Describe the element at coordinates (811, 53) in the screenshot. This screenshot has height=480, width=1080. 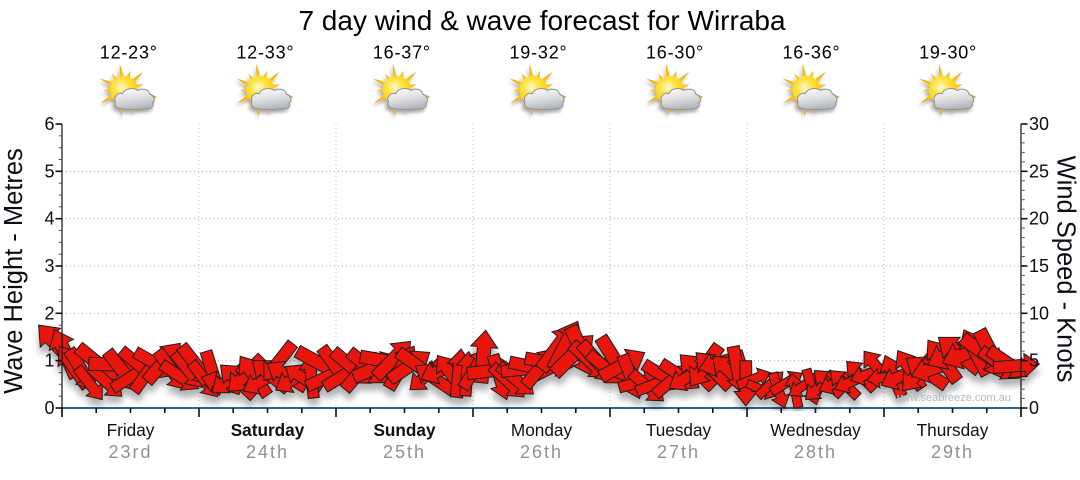
I see `svg-text: 16-36°` at that location.